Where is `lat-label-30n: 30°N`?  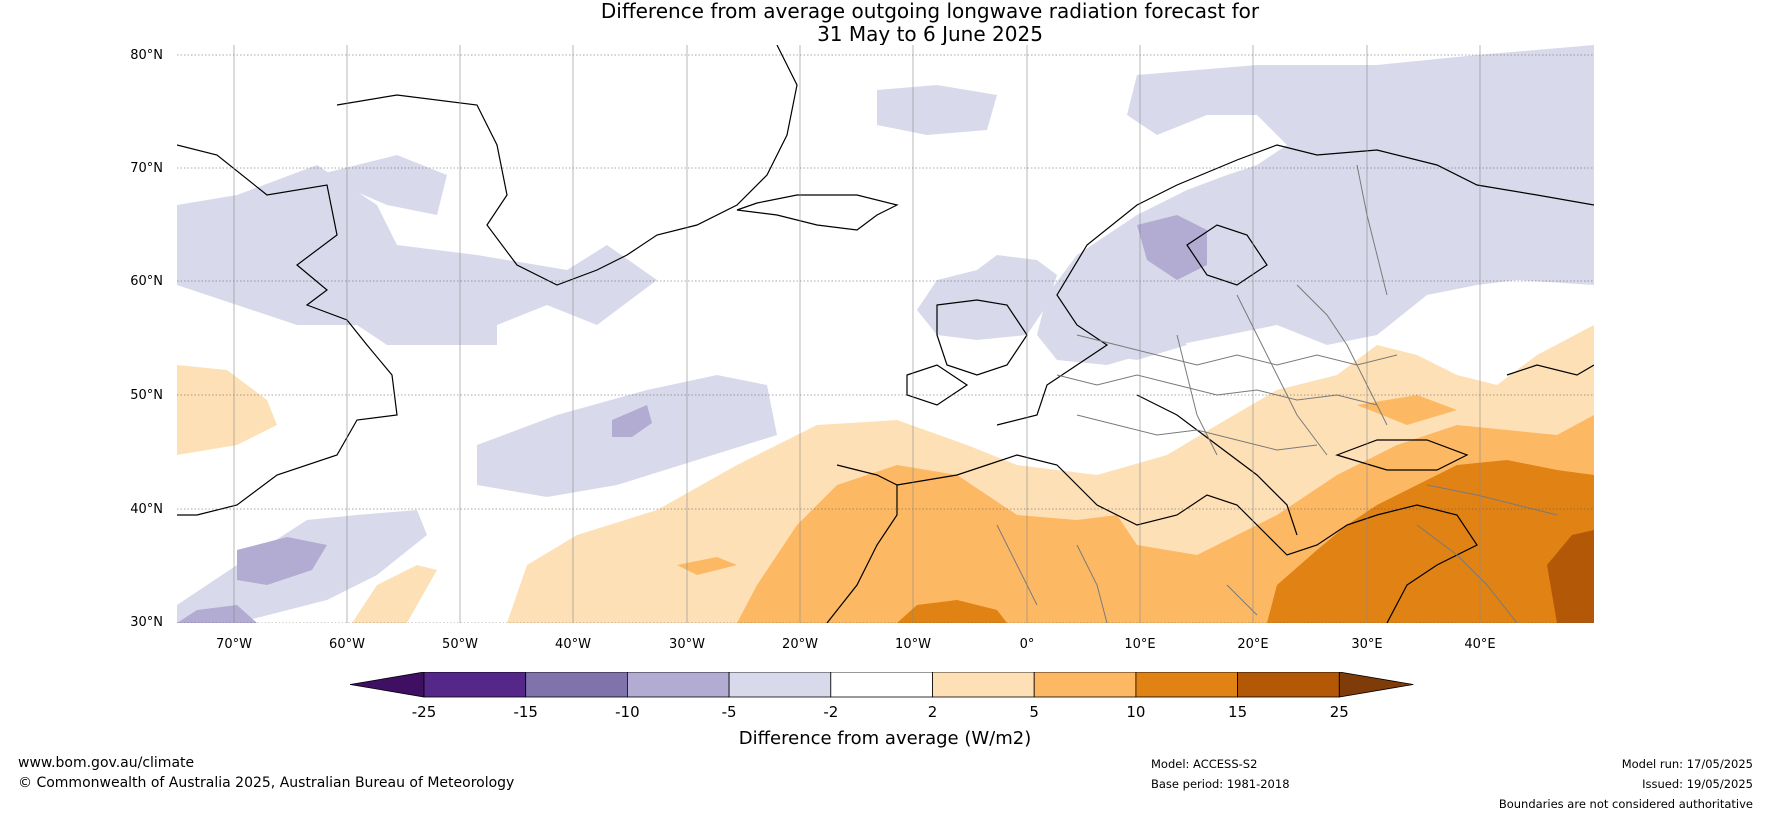
lat-label-30n: 30°N is located at coordinates (146, 622).